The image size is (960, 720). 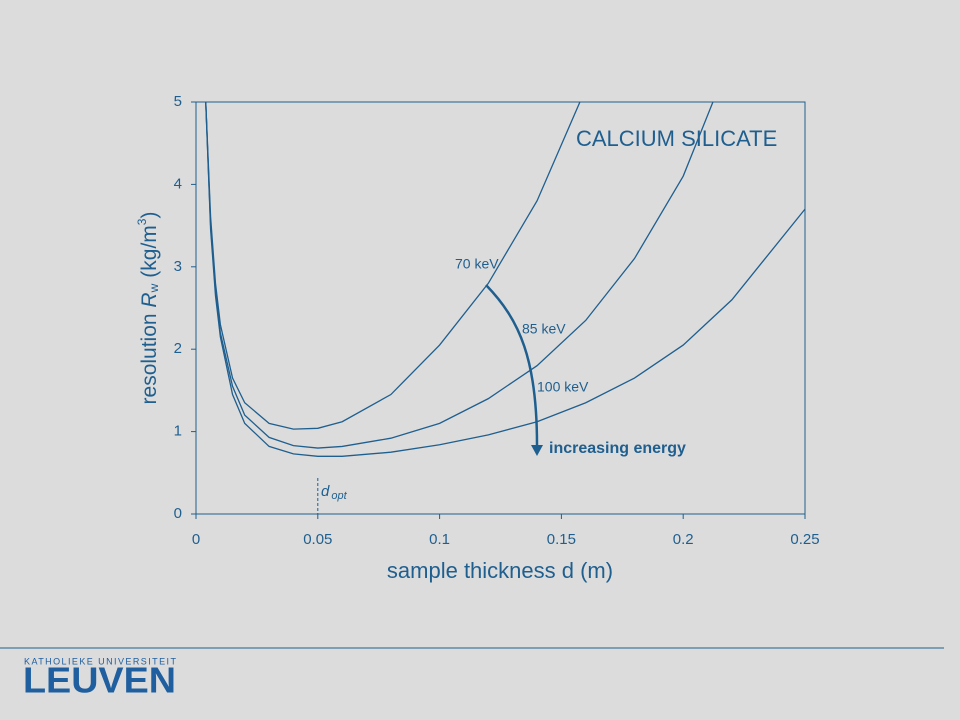 I want to click on x-tick-label: 0.15, so click(x=561, y=539).